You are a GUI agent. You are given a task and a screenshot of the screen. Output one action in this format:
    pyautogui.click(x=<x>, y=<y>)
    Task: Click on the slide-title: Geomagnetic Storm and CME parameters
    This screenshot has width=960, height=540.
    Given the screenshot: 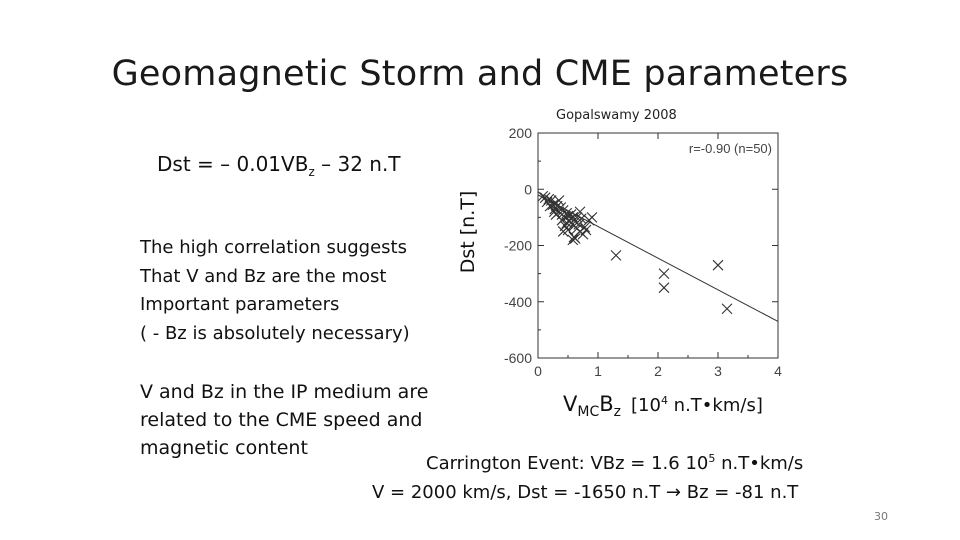 What is the action you would take?
    pyautogui.click(x=480, y=74)
    